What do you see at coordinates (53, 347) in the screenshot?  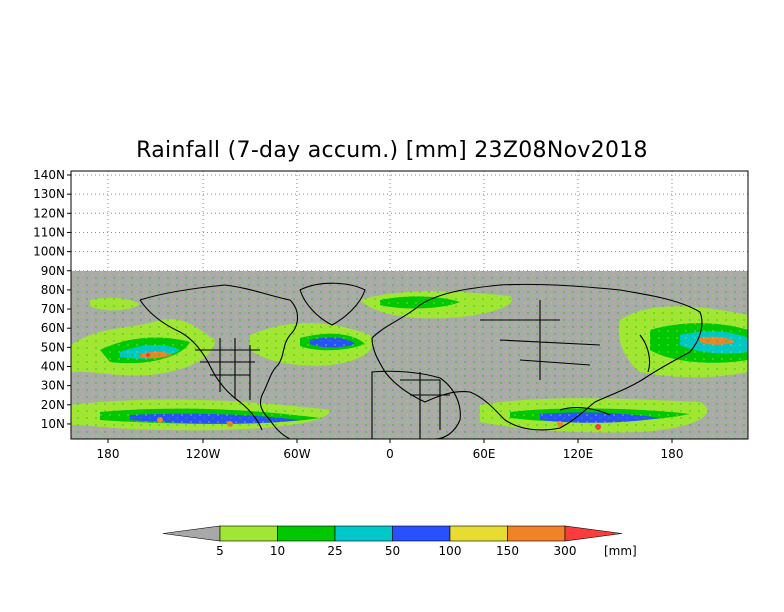 I see `lat-tick-label: 50N` at bounding box center [53, 347].